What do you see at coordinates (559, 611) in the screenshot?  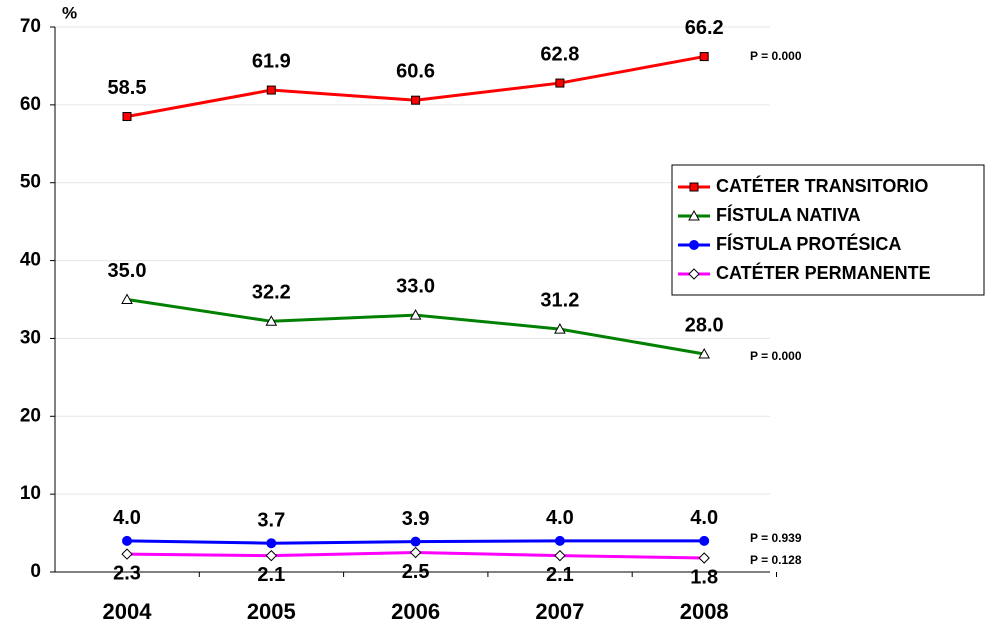 I see `x-tick-label: 2007` at bounding box center [559, 611].